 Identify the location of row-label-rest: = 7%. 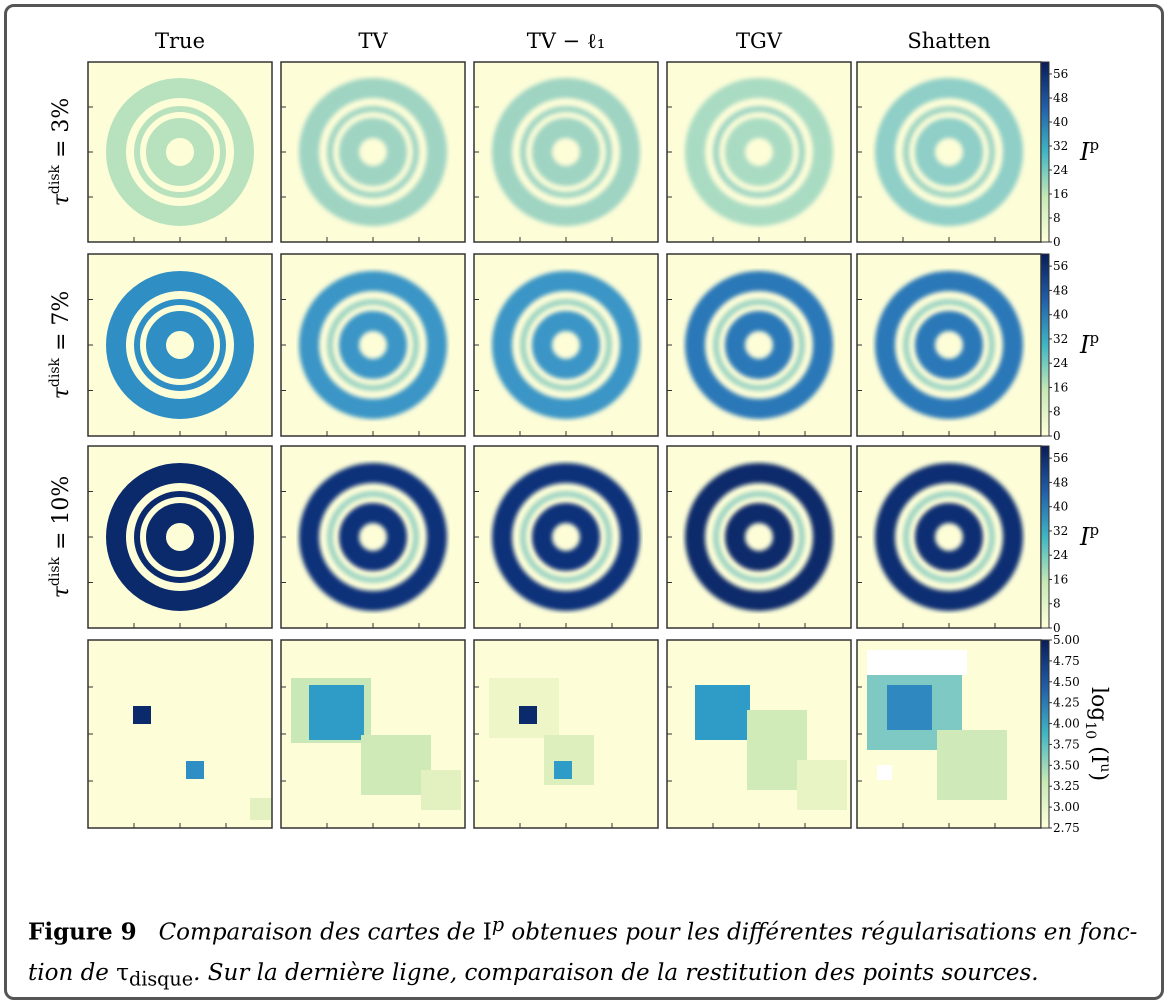
(61, 324).